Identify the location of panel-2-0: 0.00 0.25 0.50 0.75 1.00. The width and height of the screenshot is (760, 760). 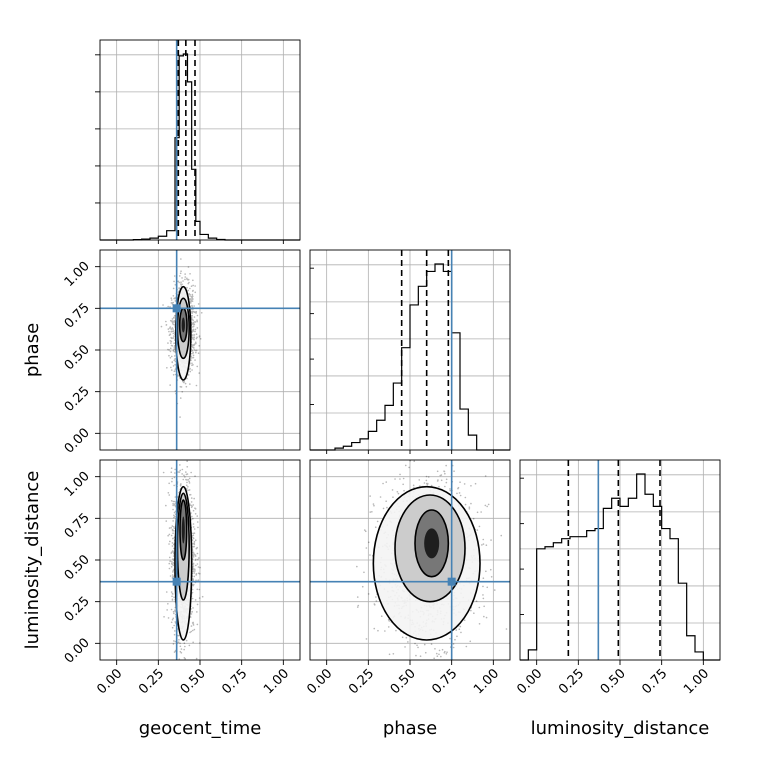
(181, 563).